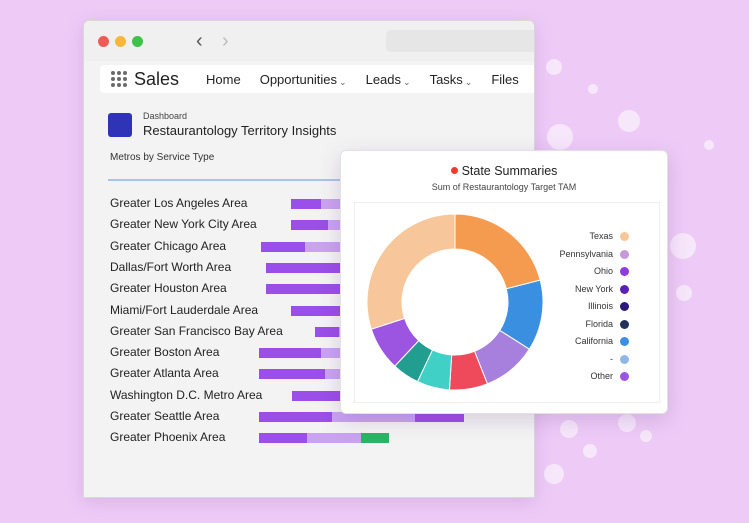  Describe the element at coordinates (199, 41) in the screenshot. I see `back-arrow-icon: ‹` at that location.